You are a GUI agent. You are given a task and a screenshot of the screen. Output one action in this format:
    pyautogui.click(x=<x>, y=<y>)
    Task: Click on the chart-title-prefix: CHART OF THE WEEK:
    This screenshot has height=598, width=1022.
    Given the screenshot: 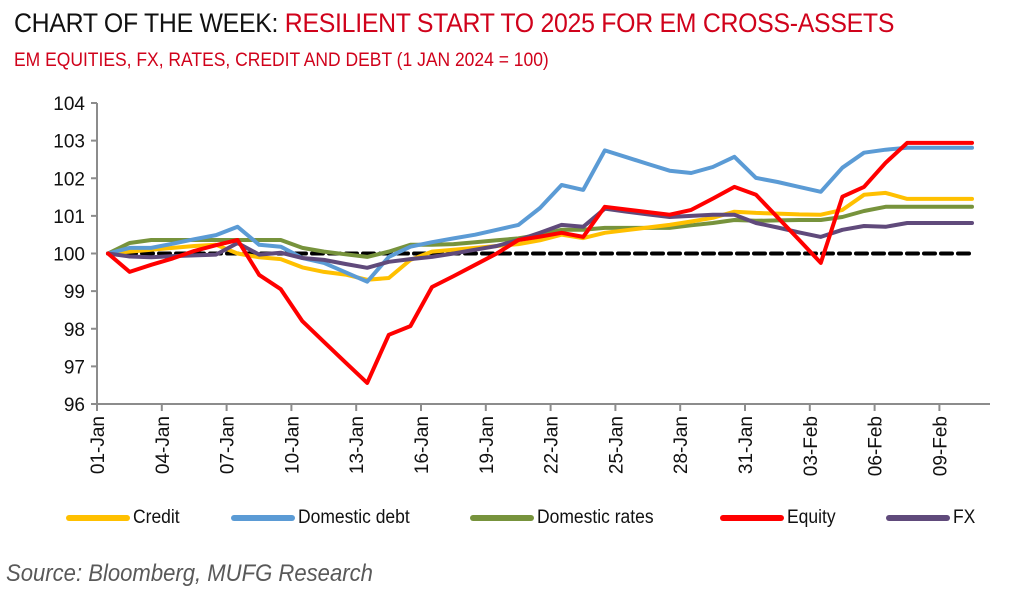 What is the action you would take?
    pyautogui.click(x=149, y=23)
    